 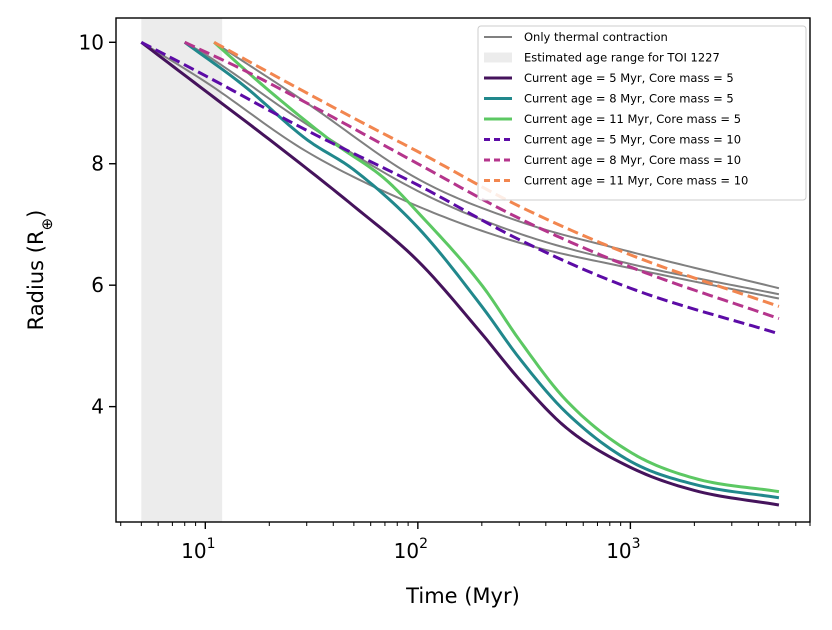 I want to click on legend-box, so click(x=642, y=113).